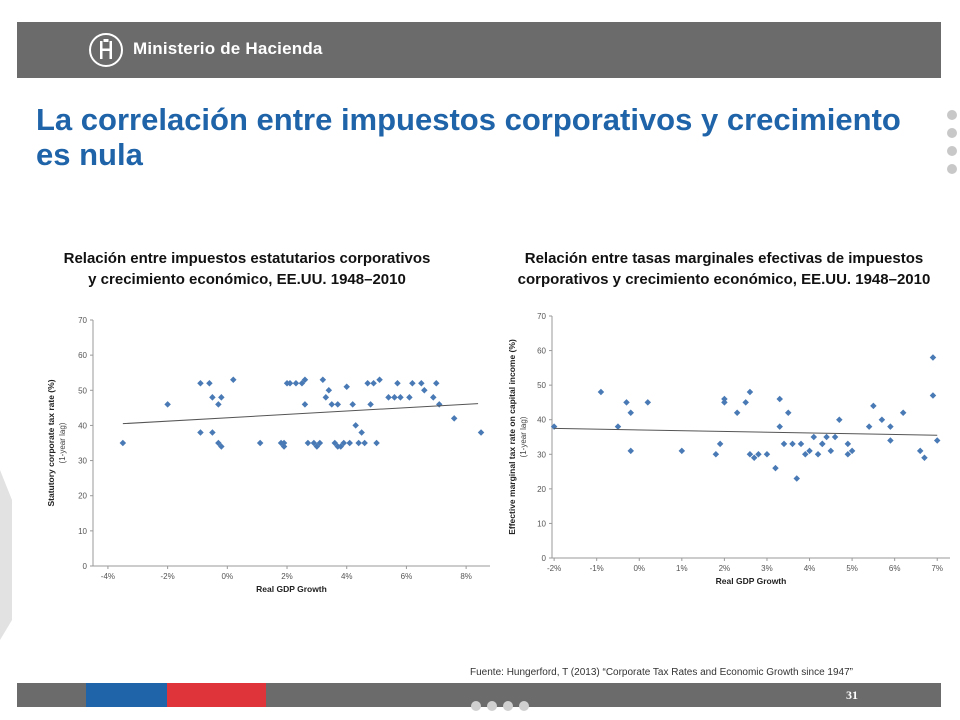 The width and height of the screenshot is (960, 720). I want to click on x-tick-label: 7%, so click(937, 568).